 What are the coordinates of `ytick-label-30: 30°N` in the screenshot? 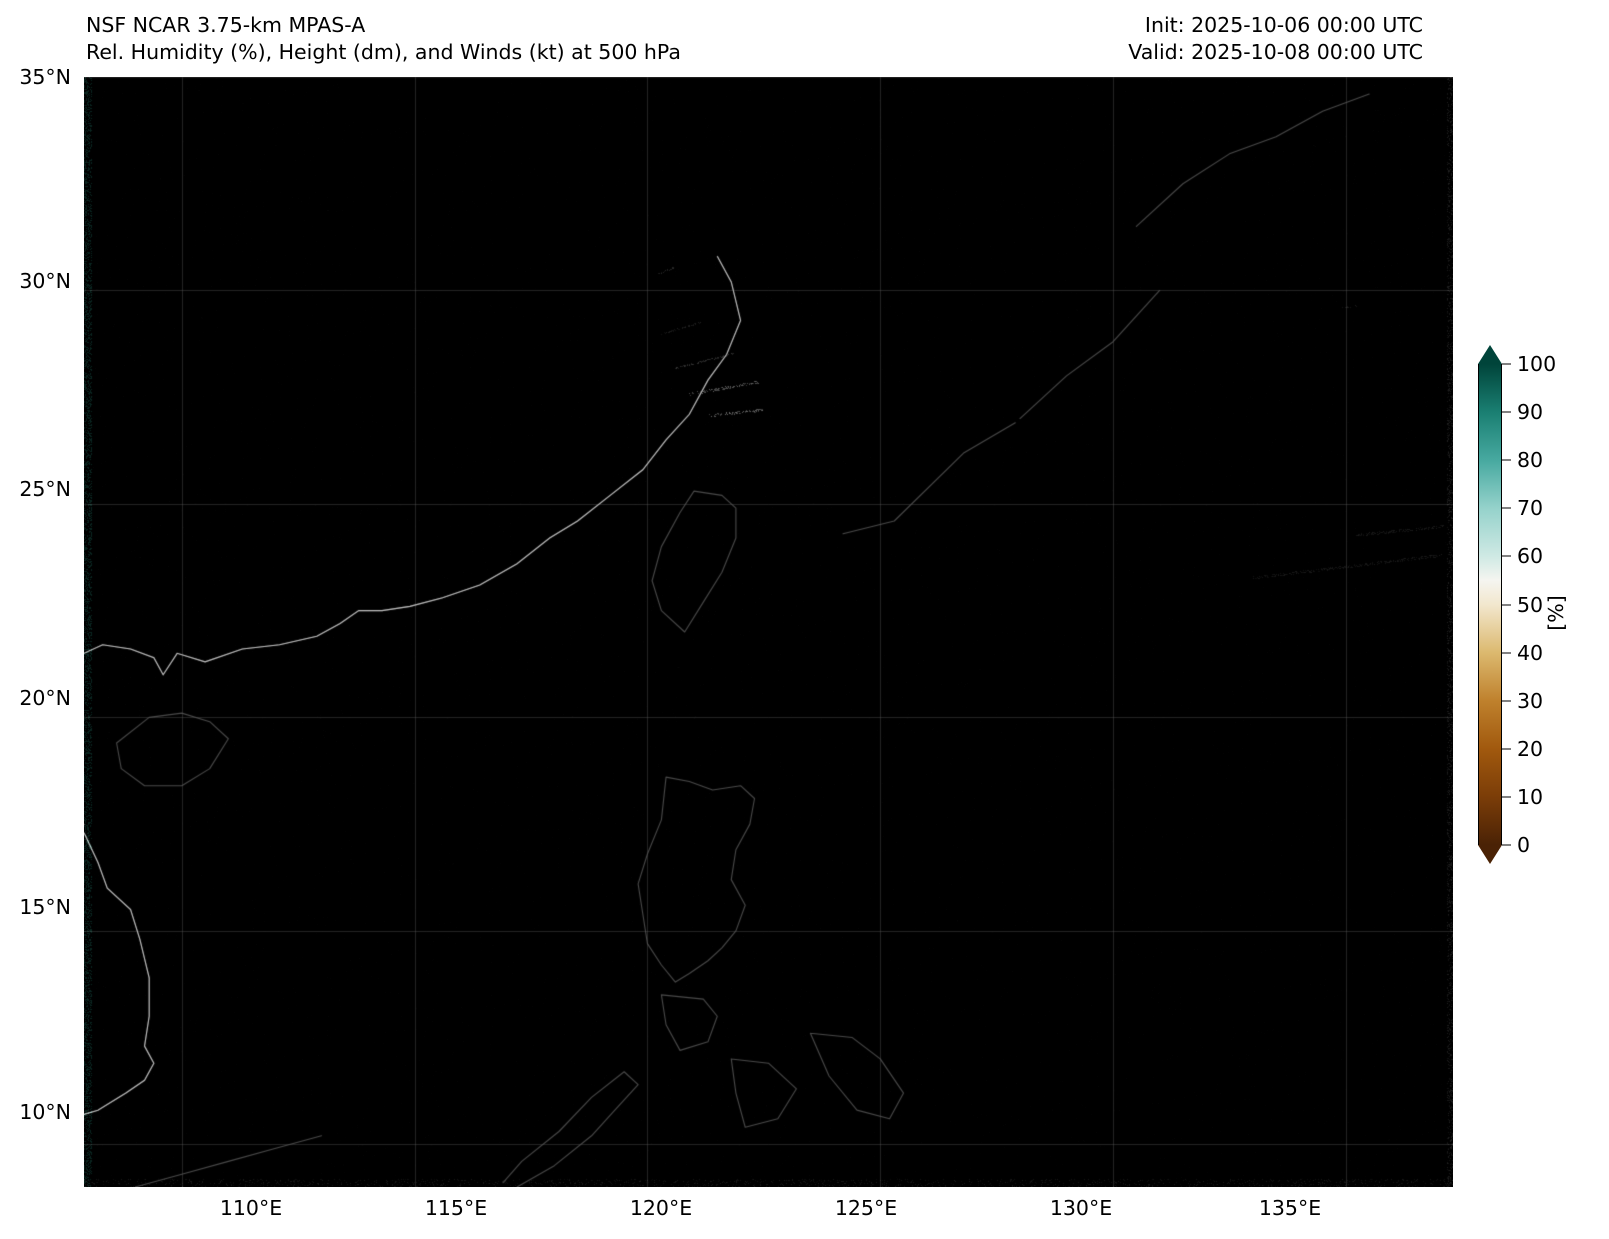 It's located at (45, 281).